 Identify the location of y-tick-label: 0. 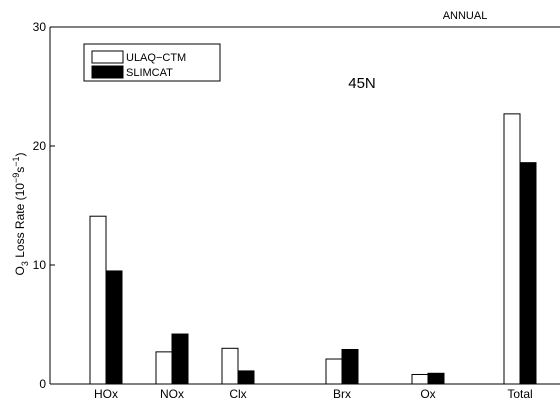
(42, 384).